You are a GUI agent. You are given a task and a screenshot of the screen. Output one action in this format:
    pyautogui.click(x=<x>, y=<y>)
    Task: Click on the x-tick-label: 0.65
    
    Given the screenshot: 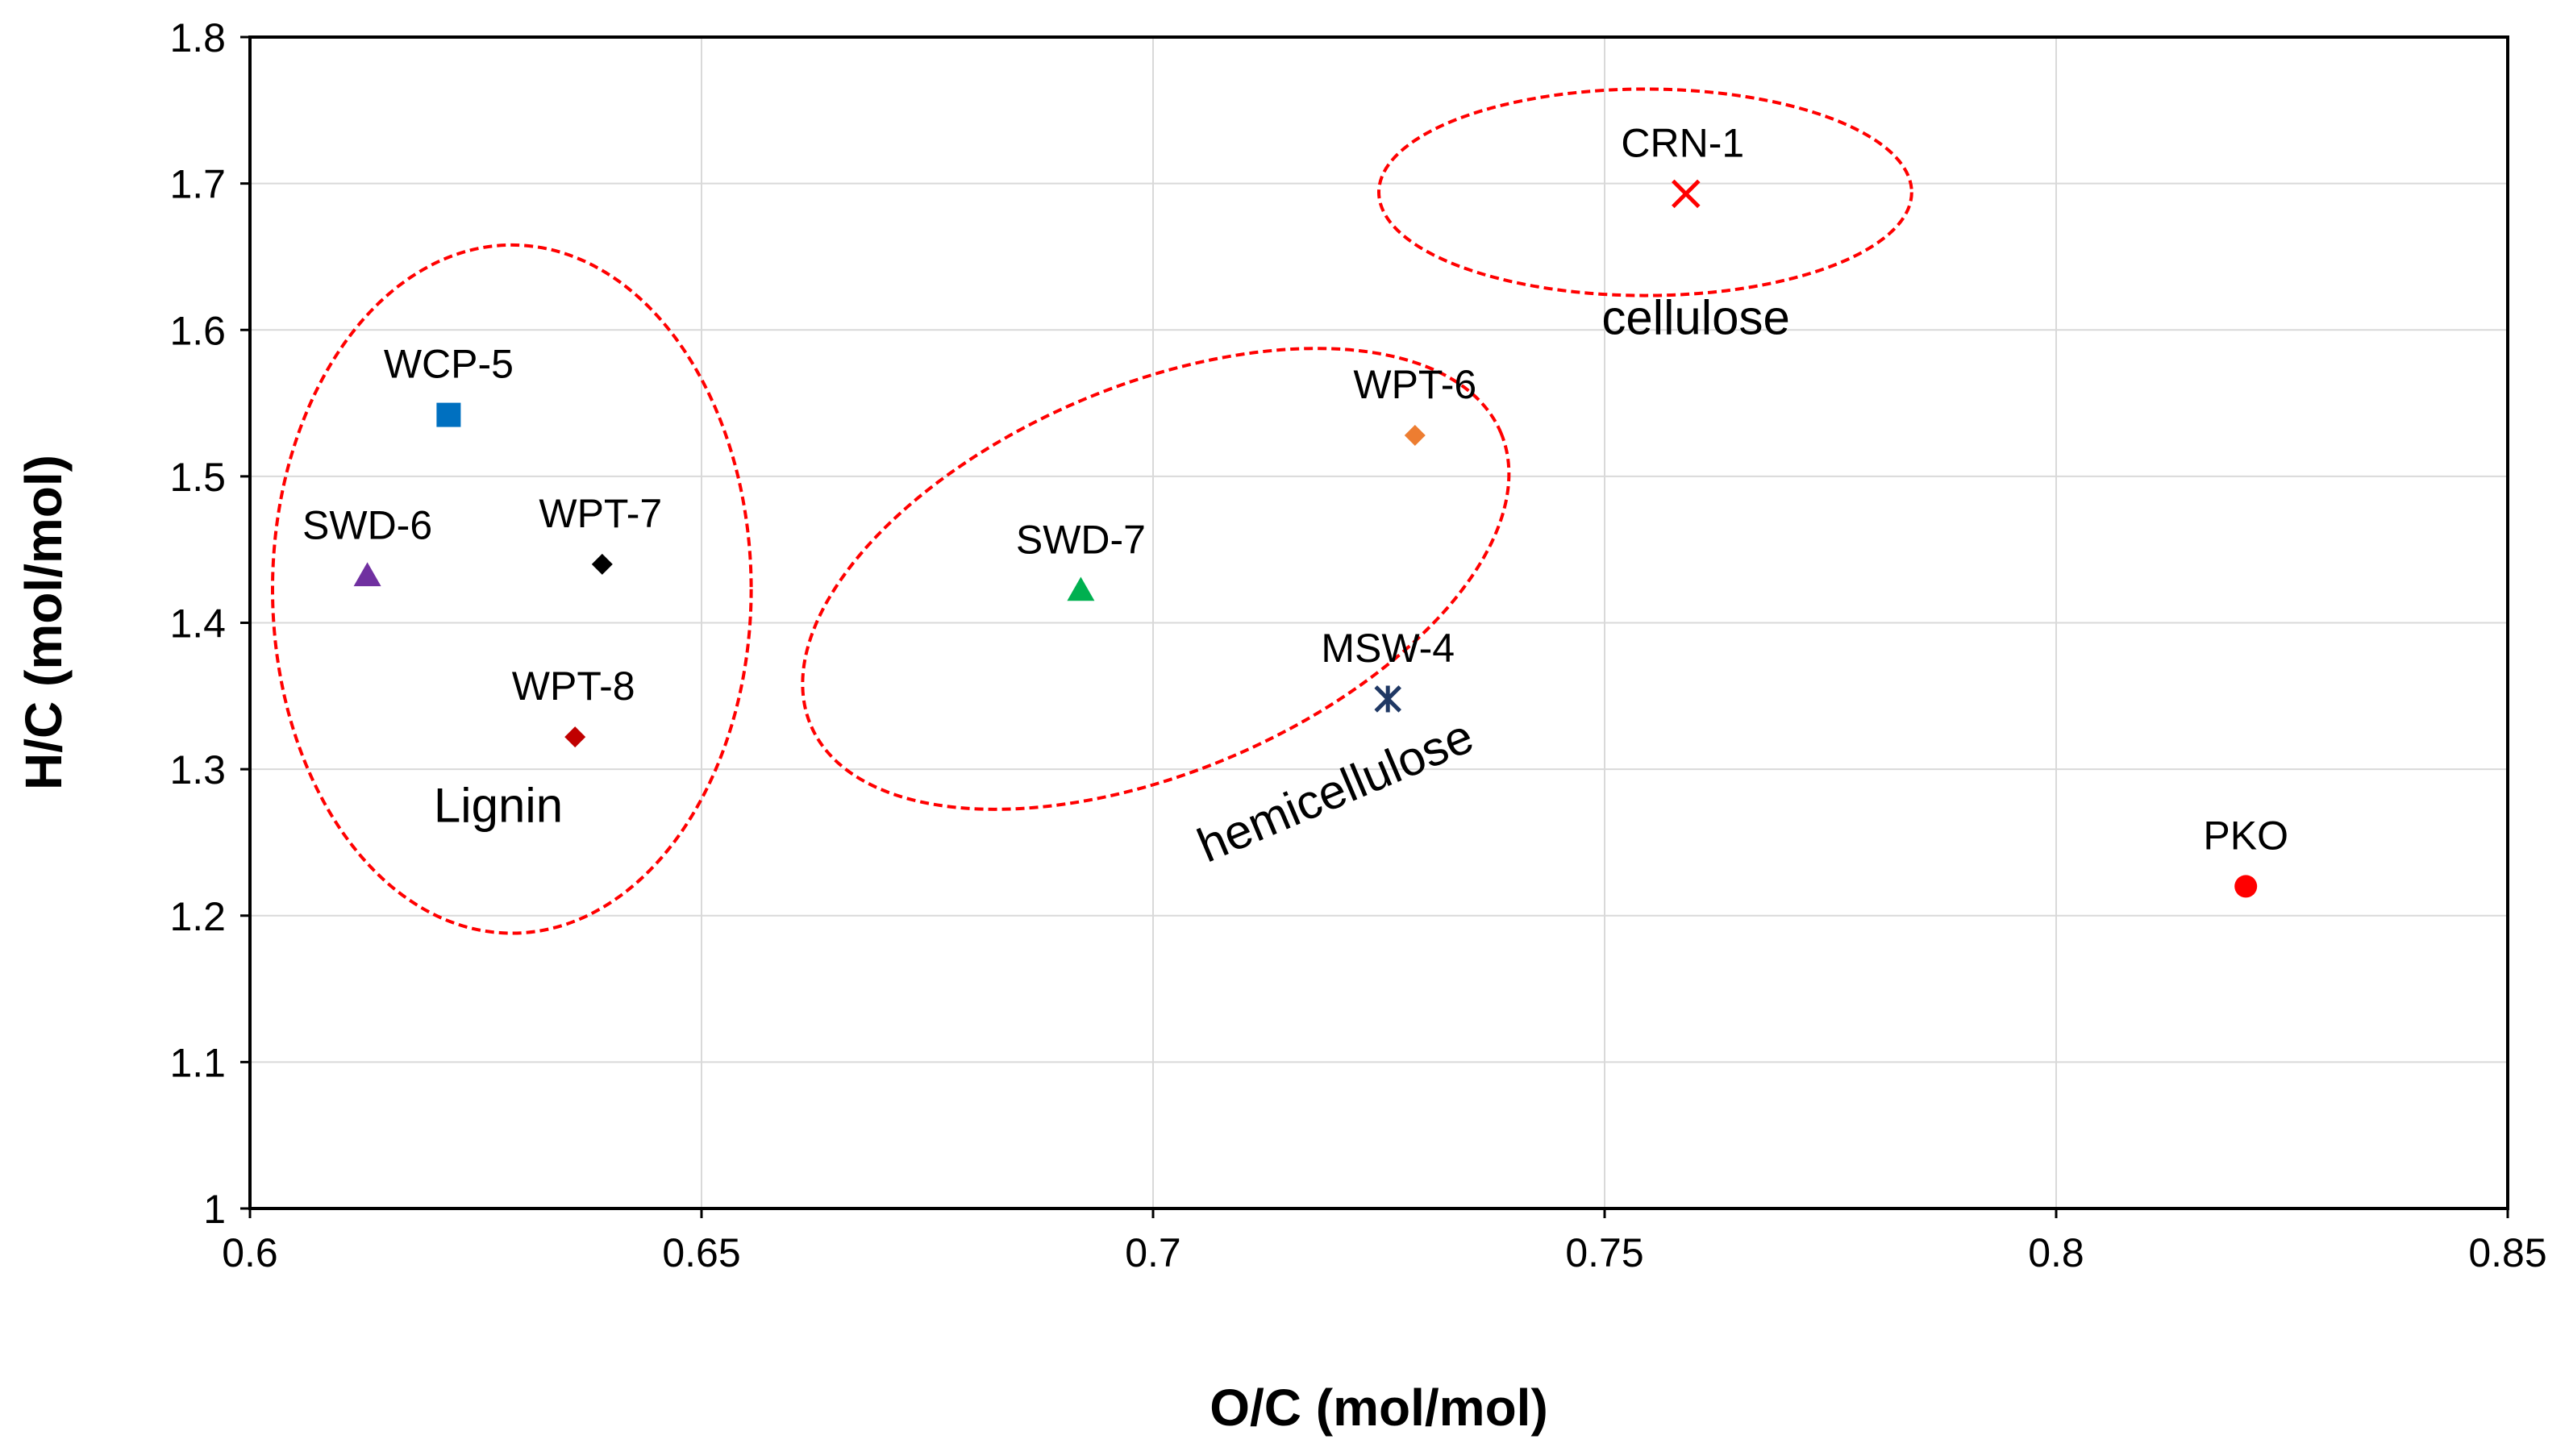 What is the action you would take?
    pyautogui.click(x=701, y=1252)
    